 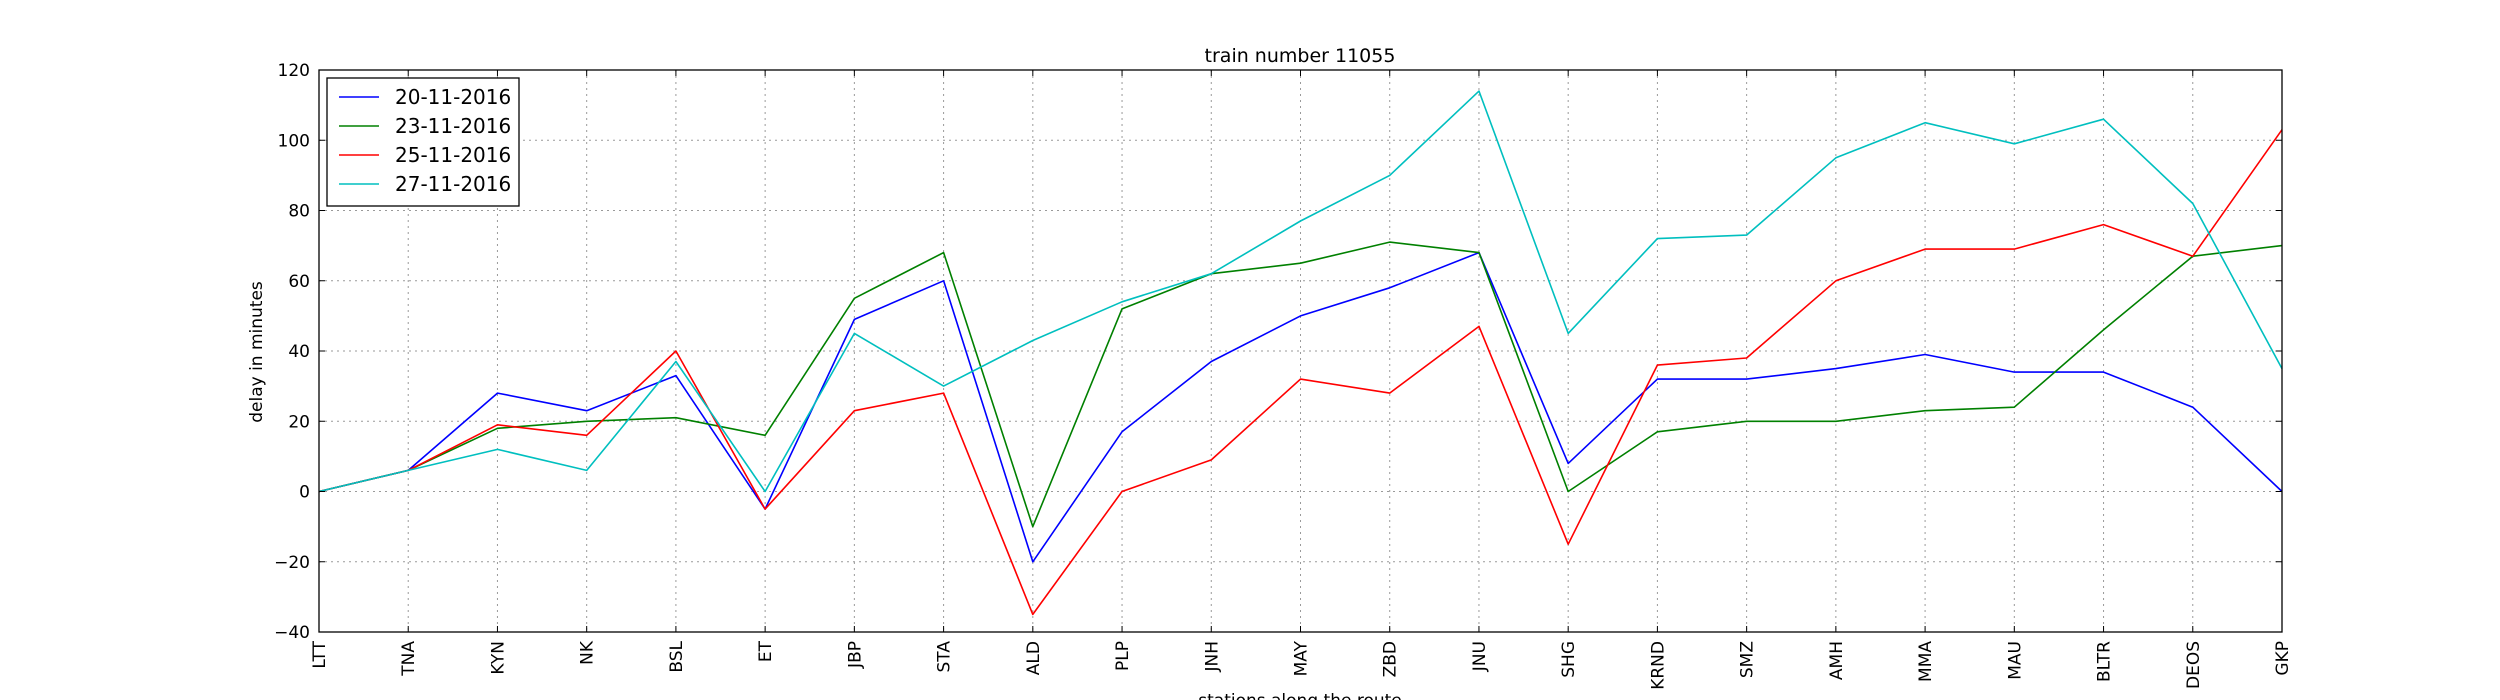 What do you see at coordinates (294, 71) in the screenshot?
I see `y-tick-label: 120` at bounding box center [294, 71].